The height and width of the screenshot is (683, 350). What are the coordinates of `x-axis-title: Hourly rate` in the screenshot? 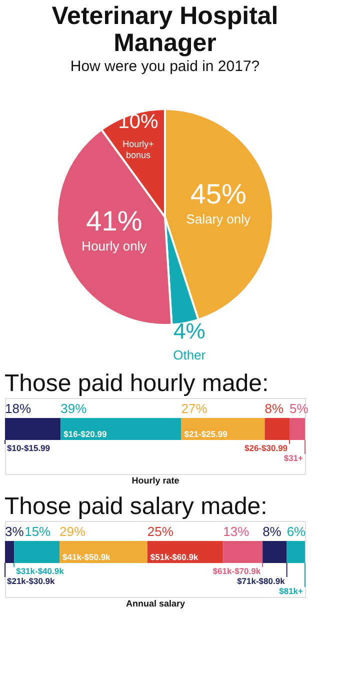 It's located at (156, 481).